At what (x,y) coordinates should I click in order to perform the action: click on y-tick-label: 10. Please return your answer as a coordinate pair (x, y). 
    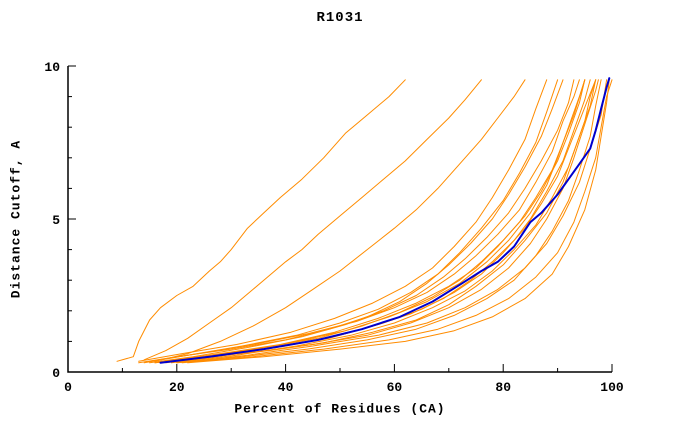
    Looking at the image, I should click on (52, 67).